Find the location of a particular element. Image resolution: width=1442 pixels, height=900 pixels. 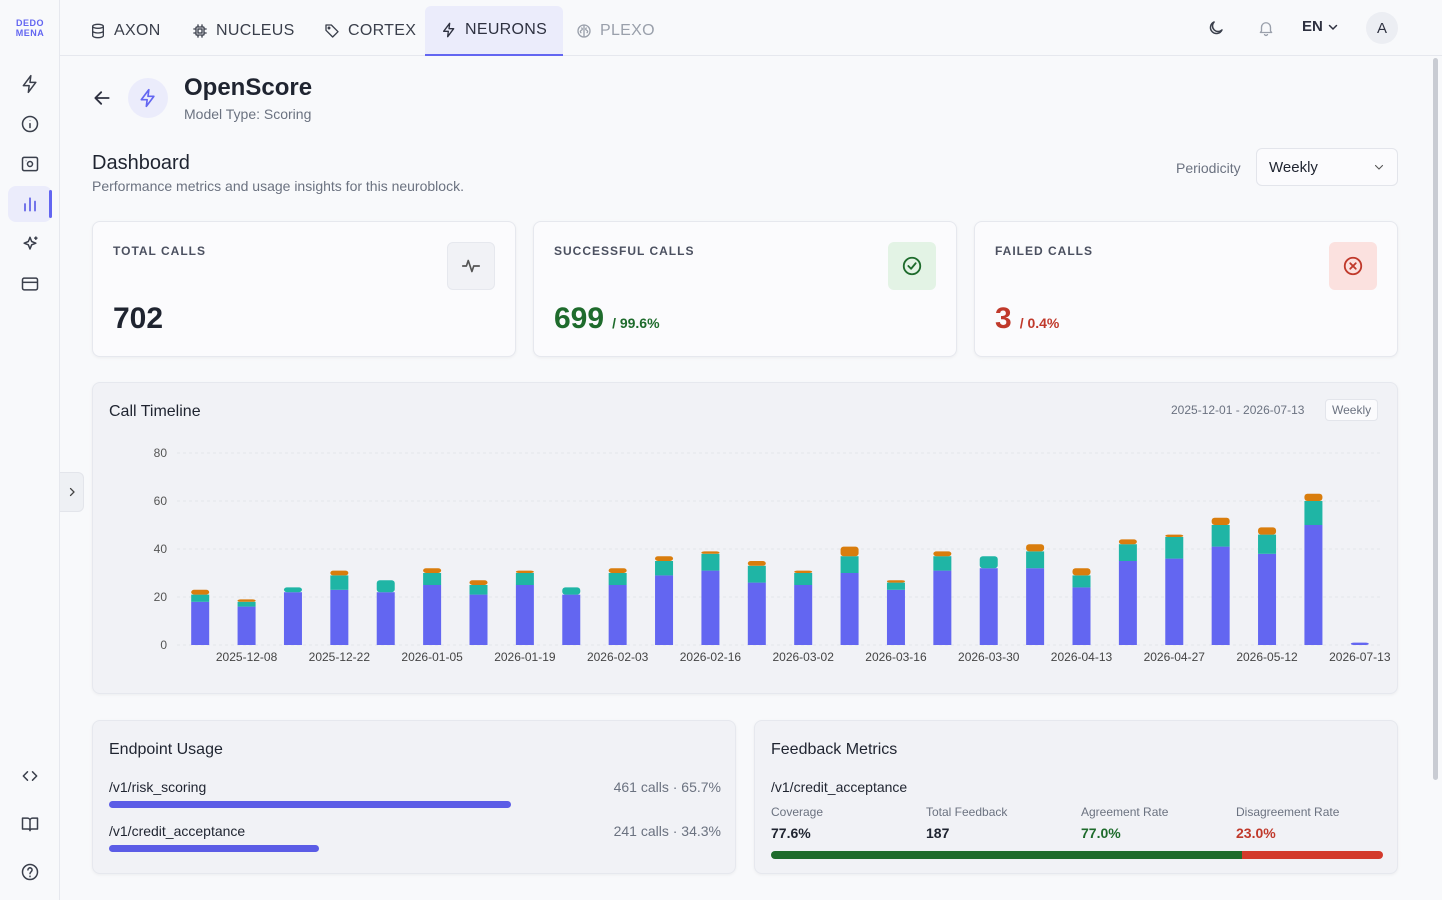

x-tick-label: 2026-05-12 is located at coordinates (1267, 657).